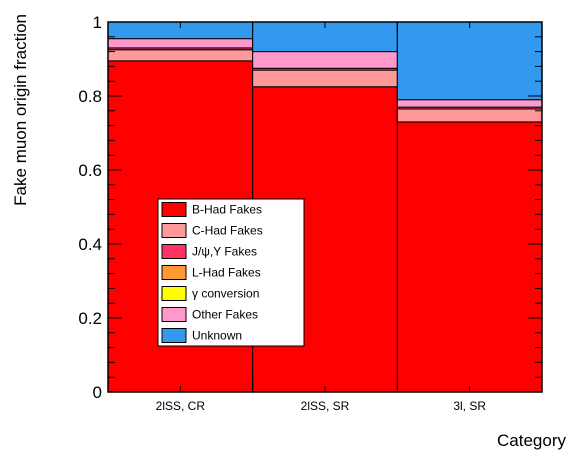  Describe the element at coordinates (90, 96) in the screenshot. I see `y-tick-label: 0.8` at that location.